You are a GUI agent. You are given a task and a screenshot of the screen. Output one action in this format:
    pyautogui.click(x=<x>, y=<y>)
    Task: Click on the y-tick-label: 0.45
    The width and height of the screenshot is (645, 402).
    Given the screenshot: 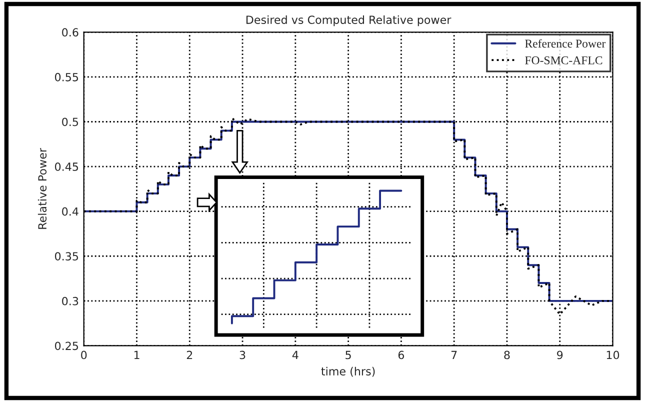 What is the action you would take?
    pyautogui.click(x=66, y=166)
    